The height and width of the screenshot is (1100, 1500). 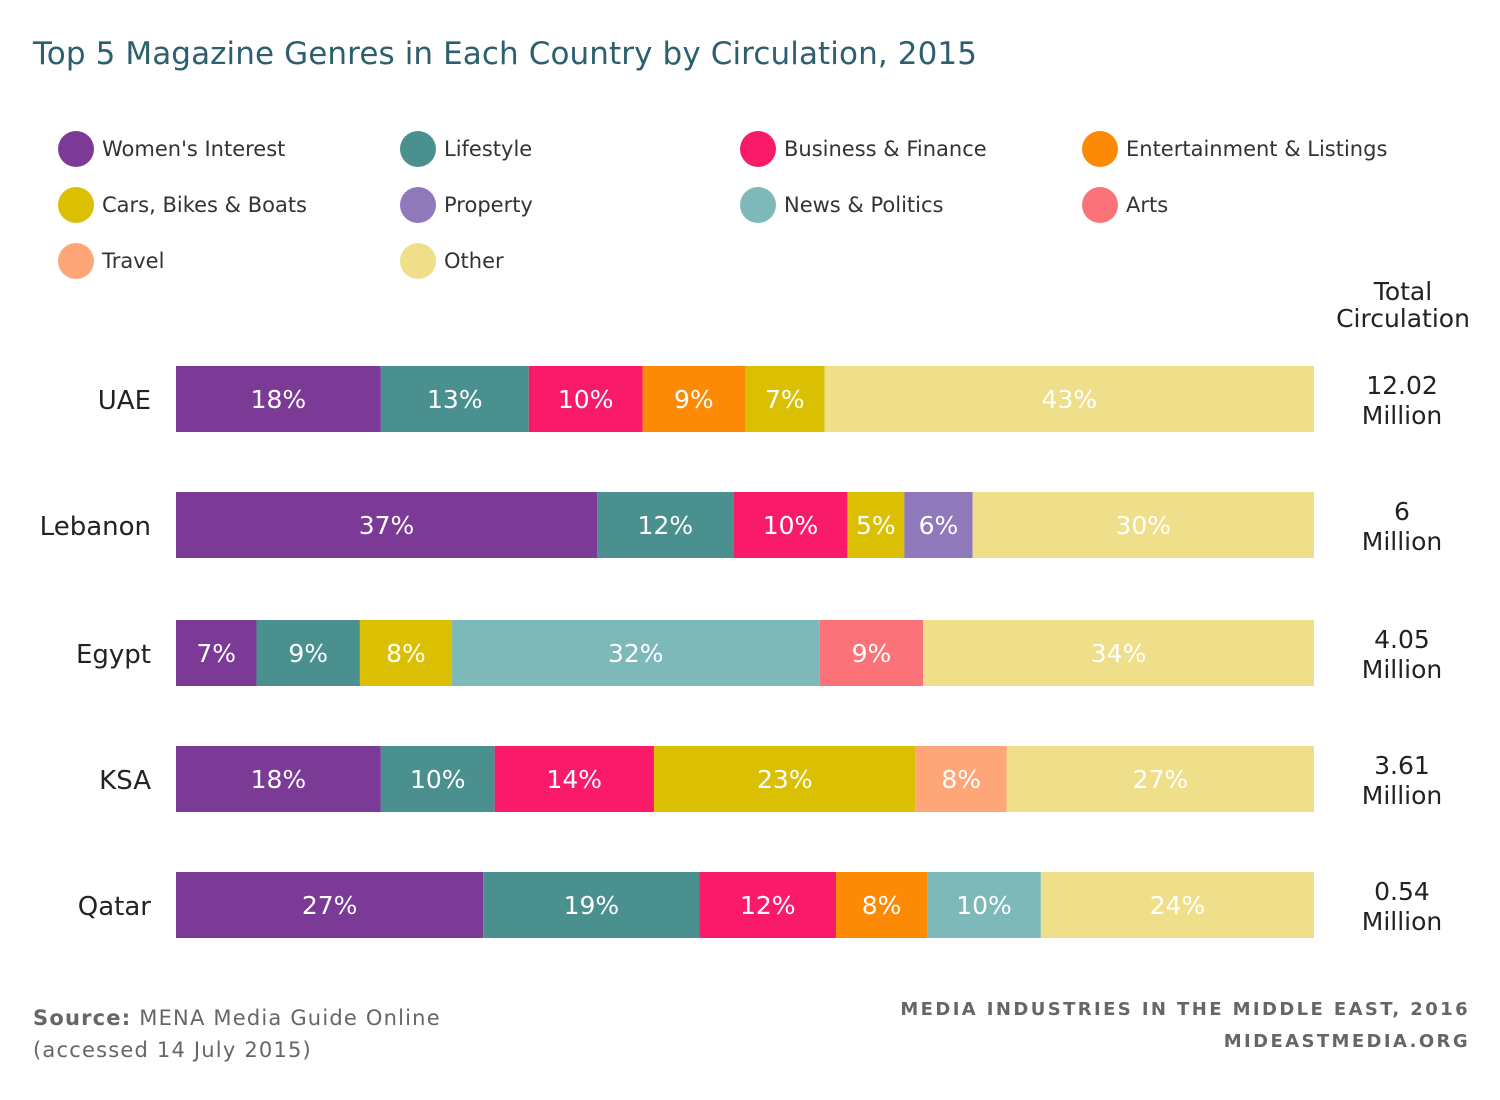 I want to click on country-label: KSA, so click(x=125, y=781).